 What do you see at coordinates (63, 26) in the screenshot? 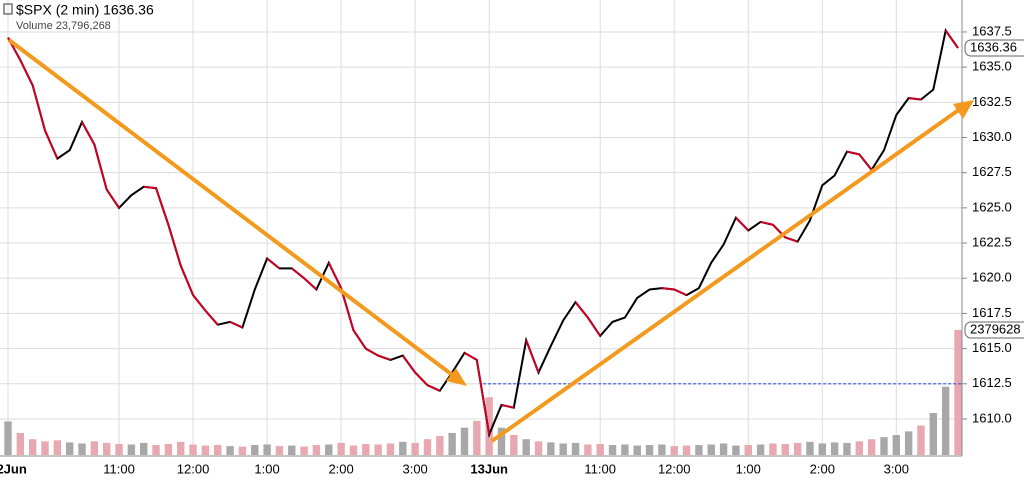
I see `chart-subtitle: Volume 23,796,268` at bounding box center [63, 26].